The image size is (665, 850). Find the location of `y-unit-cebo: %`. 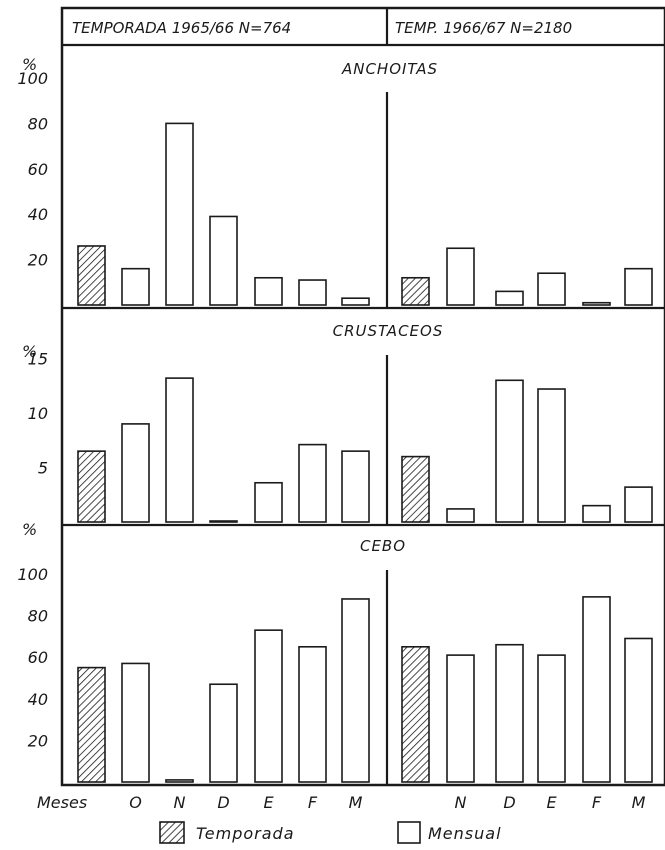

y-unit-cebo: % is located at coordinates (29, 529).